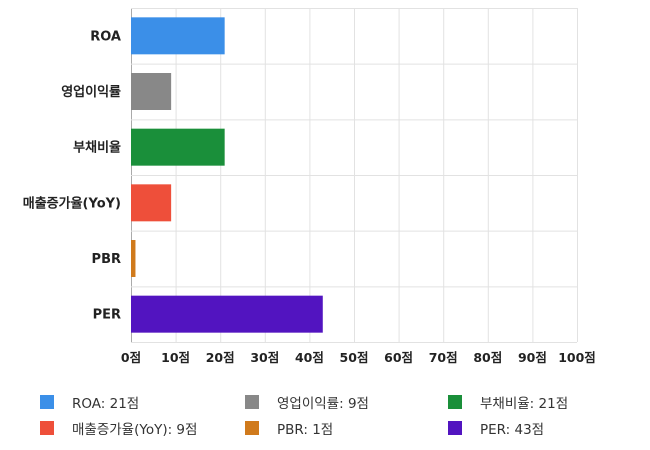 Image resolution: width=650 pixels, height=450 pixels. I want to click on legend-item: ROA: 21점, so click(89, 402).